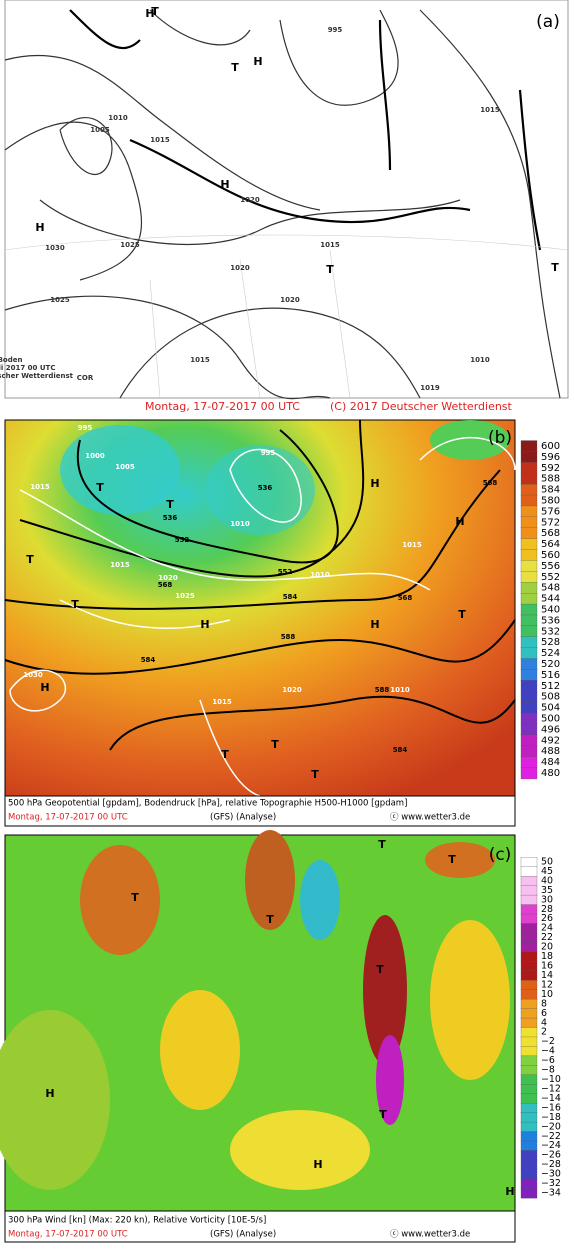 This screenshot has width=574, height=1250. Describe the element at coordinates (547, 966) in the screenshot. I see `colorbar-label: 16` at that location.